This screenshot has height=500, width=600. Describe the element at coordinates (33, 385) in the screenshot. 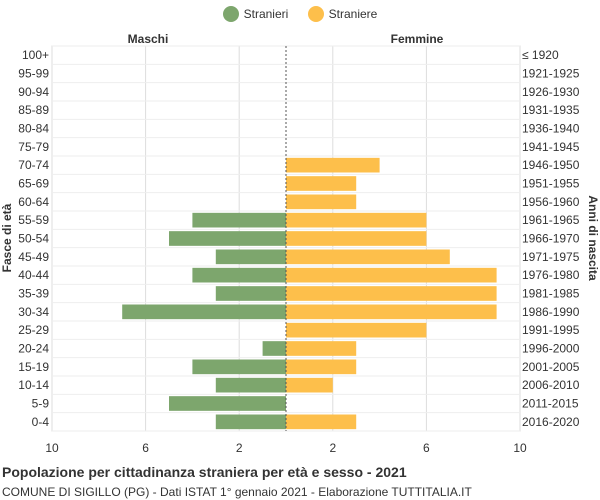

I see `age-group-label: 10-14` at that location.